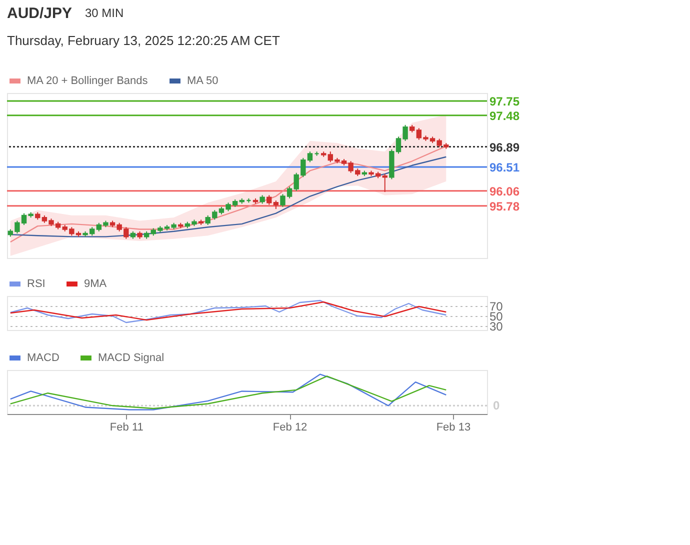  I want to click on y-tick-label: 96.06, so click(505, 191).